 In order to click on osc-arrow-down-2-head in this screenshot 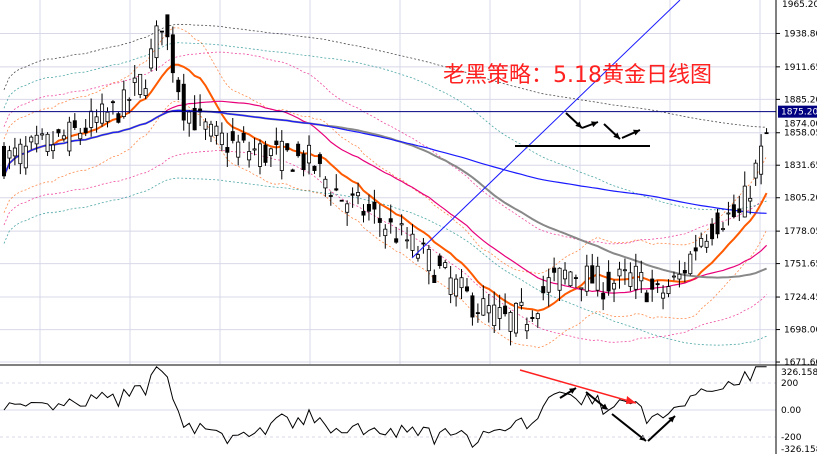, I will do `click(642, 437)`.